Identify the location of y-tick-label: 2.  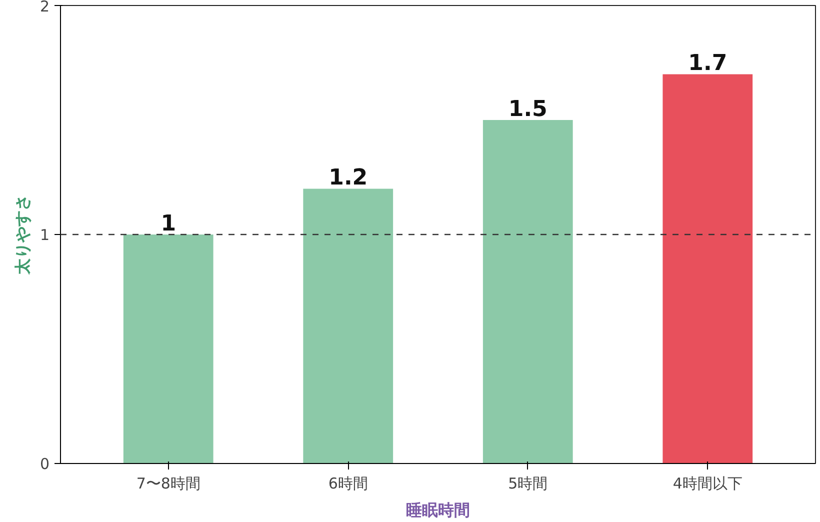
(45, 8).